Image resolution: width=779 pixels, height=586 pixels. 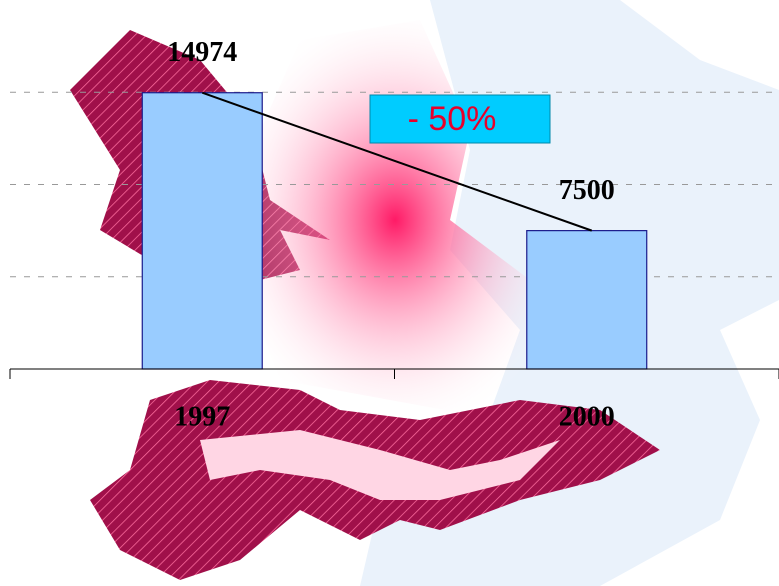 I want to click on annotation-box, so click(x=460, y=119).